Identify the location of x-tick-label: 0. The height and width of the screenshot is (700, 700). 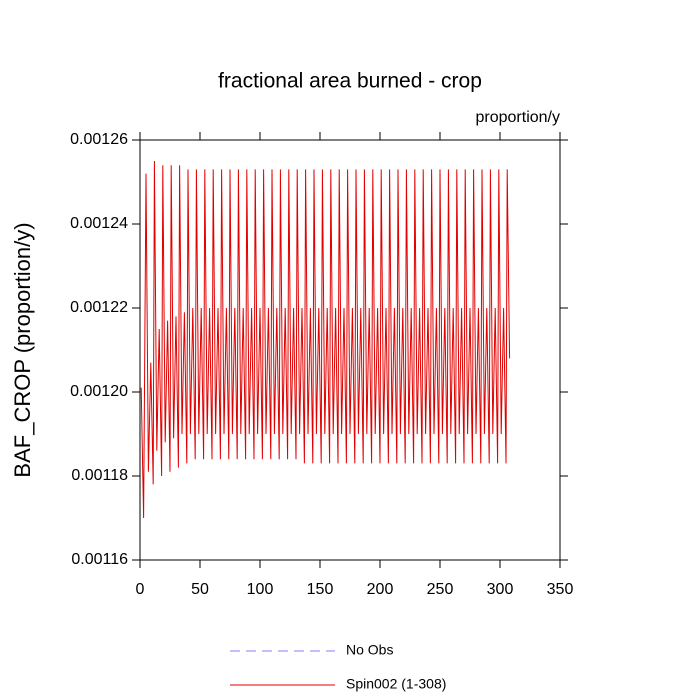
(140, 589).